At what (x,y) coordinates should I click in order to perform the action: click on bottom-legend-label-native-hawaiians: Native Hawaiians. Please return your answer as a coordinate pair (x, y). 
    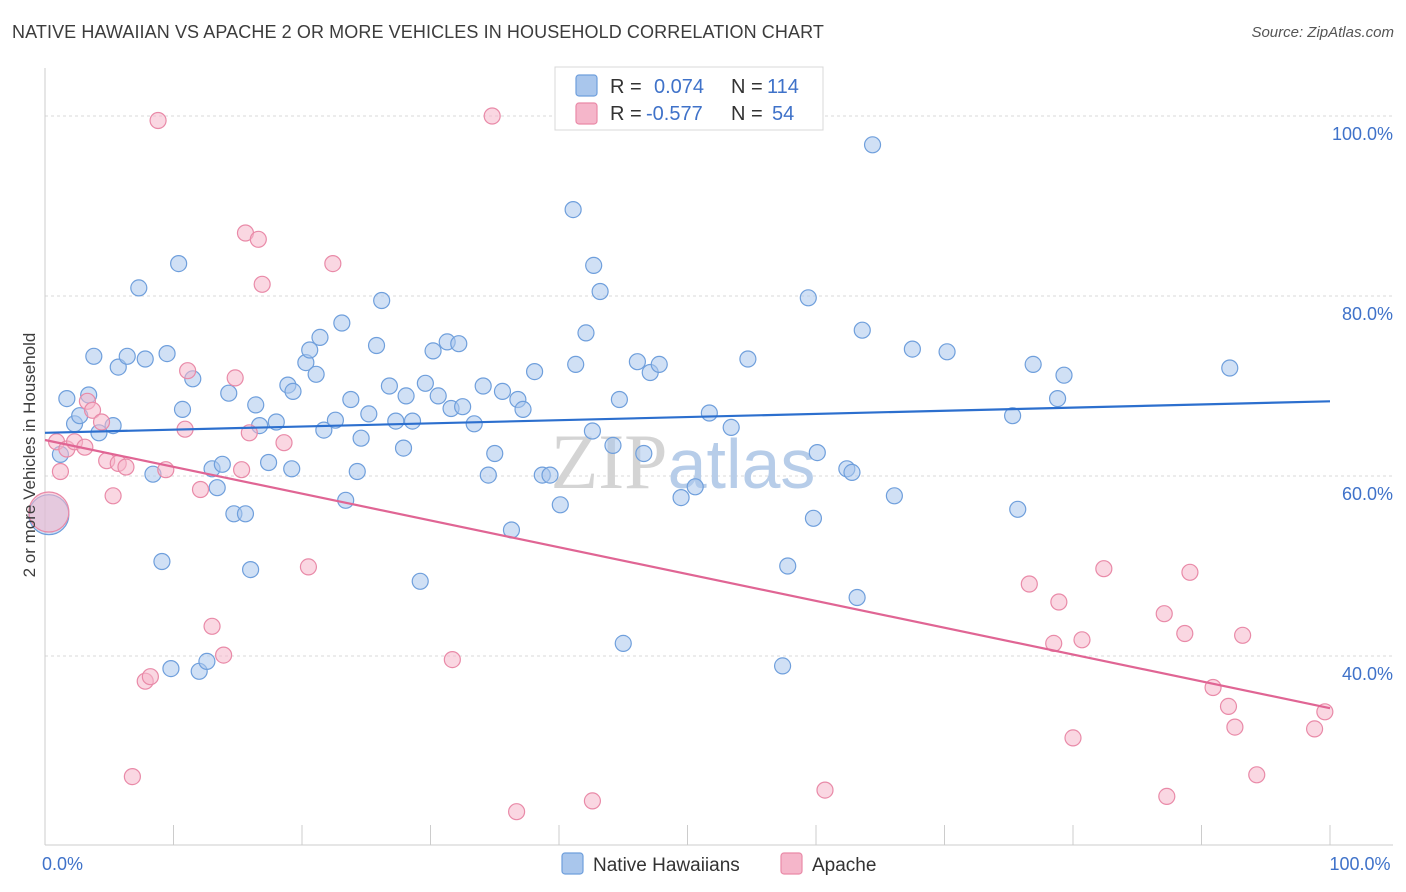
    Looking at the image, I should click on (666, 865).